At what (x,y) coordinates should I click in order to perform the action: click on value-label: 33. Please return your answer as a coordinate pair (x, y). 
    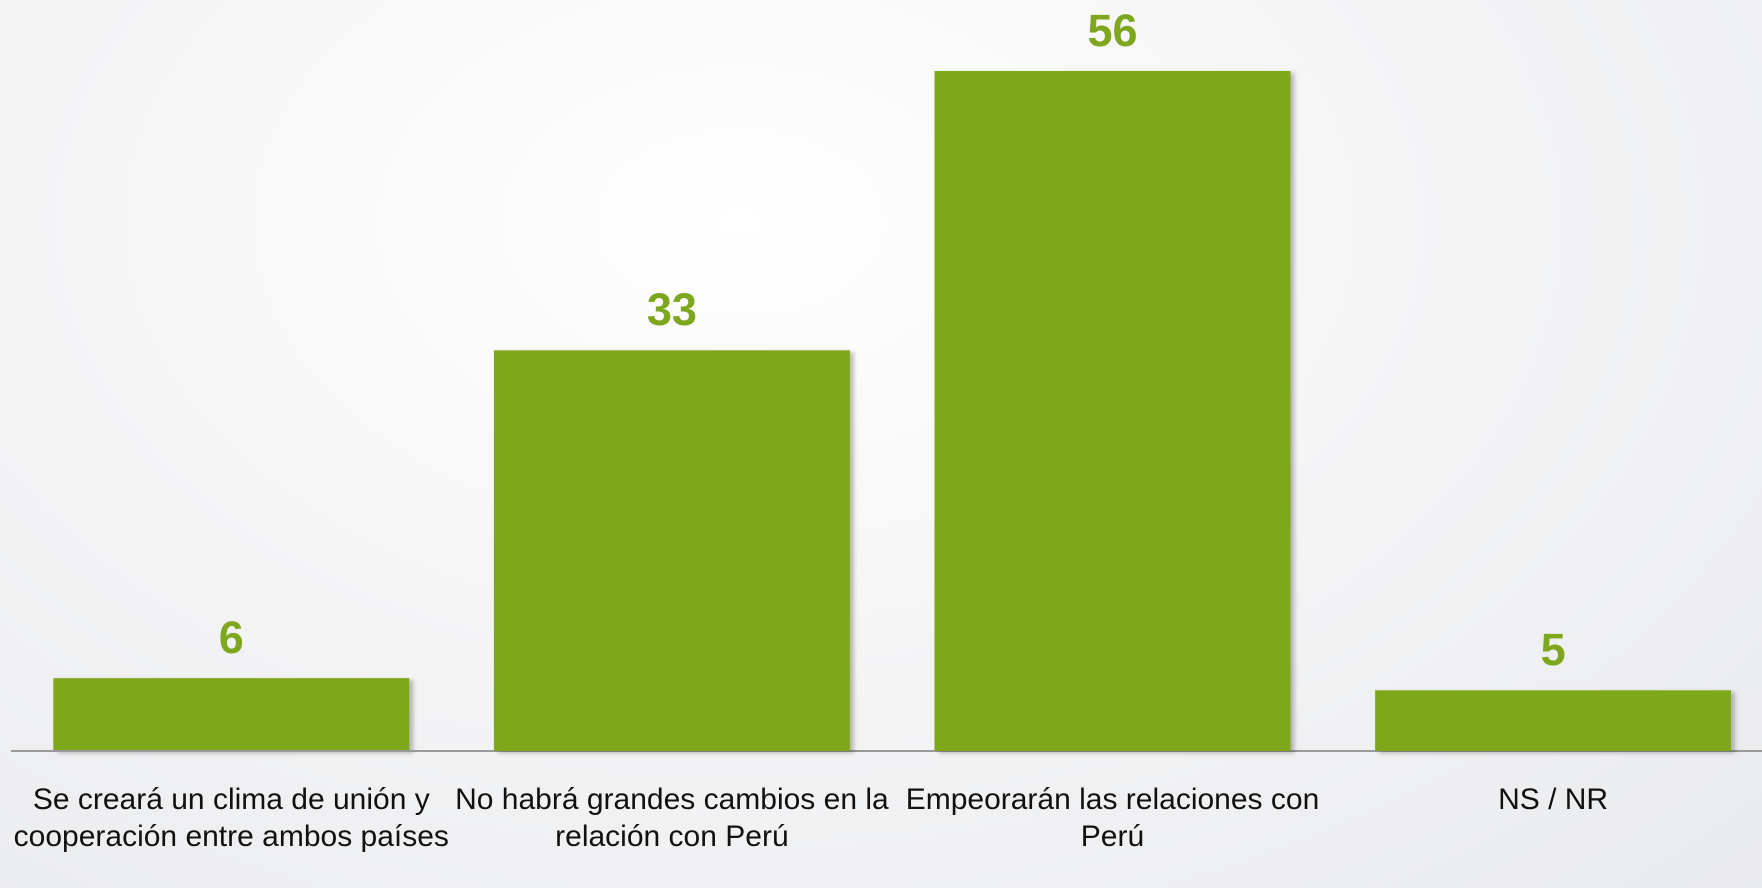
    Looking at the image, I should click on (672, 309).